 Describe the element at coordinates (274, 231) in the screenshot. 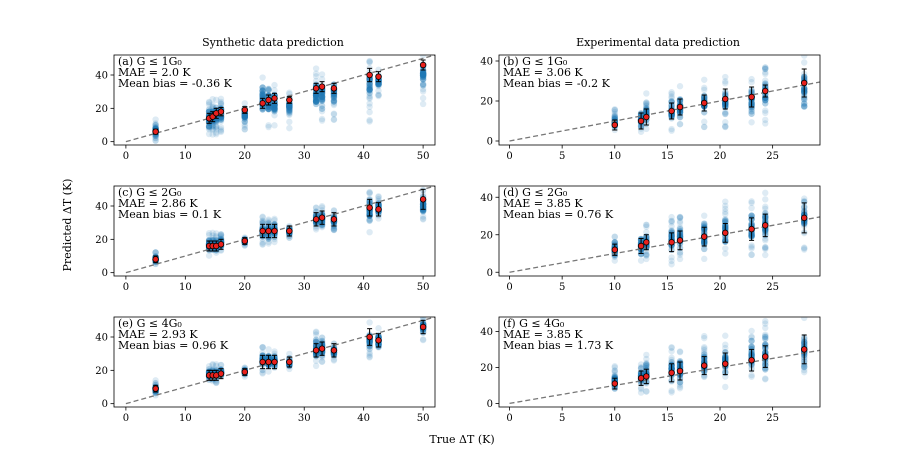

I see `axes-frame-c` at that location.